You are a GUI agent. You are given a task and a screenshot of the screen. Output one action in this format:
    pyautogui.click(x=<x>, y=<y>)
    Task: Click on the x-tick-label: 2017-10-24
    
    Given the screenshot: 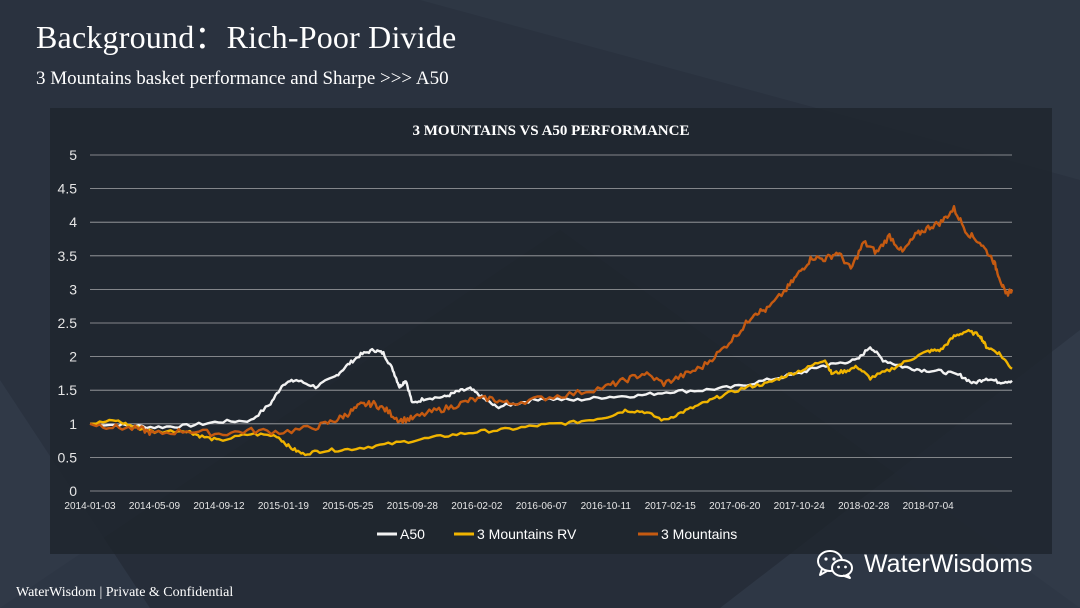 What is the action you would take?
    pyautogui.click(x=800, y=506)
    